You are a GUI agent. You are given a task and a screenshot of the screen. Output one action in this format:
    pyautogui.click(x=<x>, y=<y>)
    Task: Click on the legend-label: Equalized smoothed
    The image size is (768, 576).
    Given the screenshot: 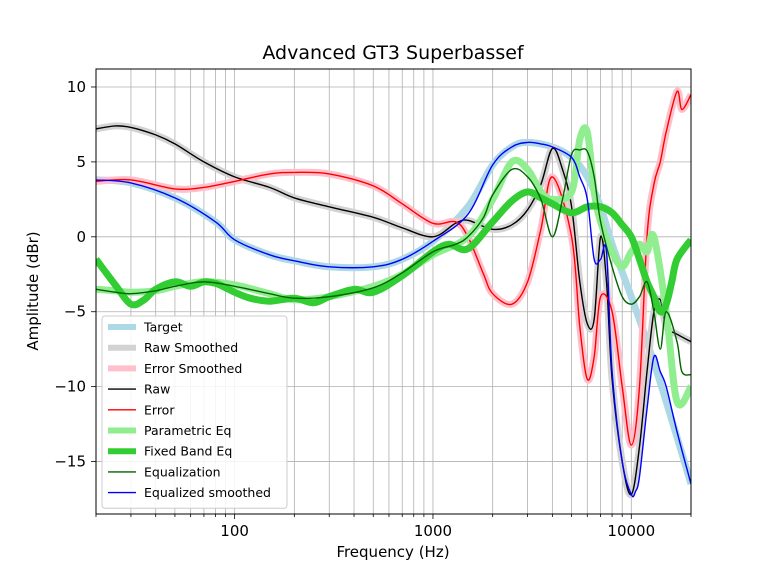 What is the action you would take?
    pyautogui.click(x=207, y=492)
    